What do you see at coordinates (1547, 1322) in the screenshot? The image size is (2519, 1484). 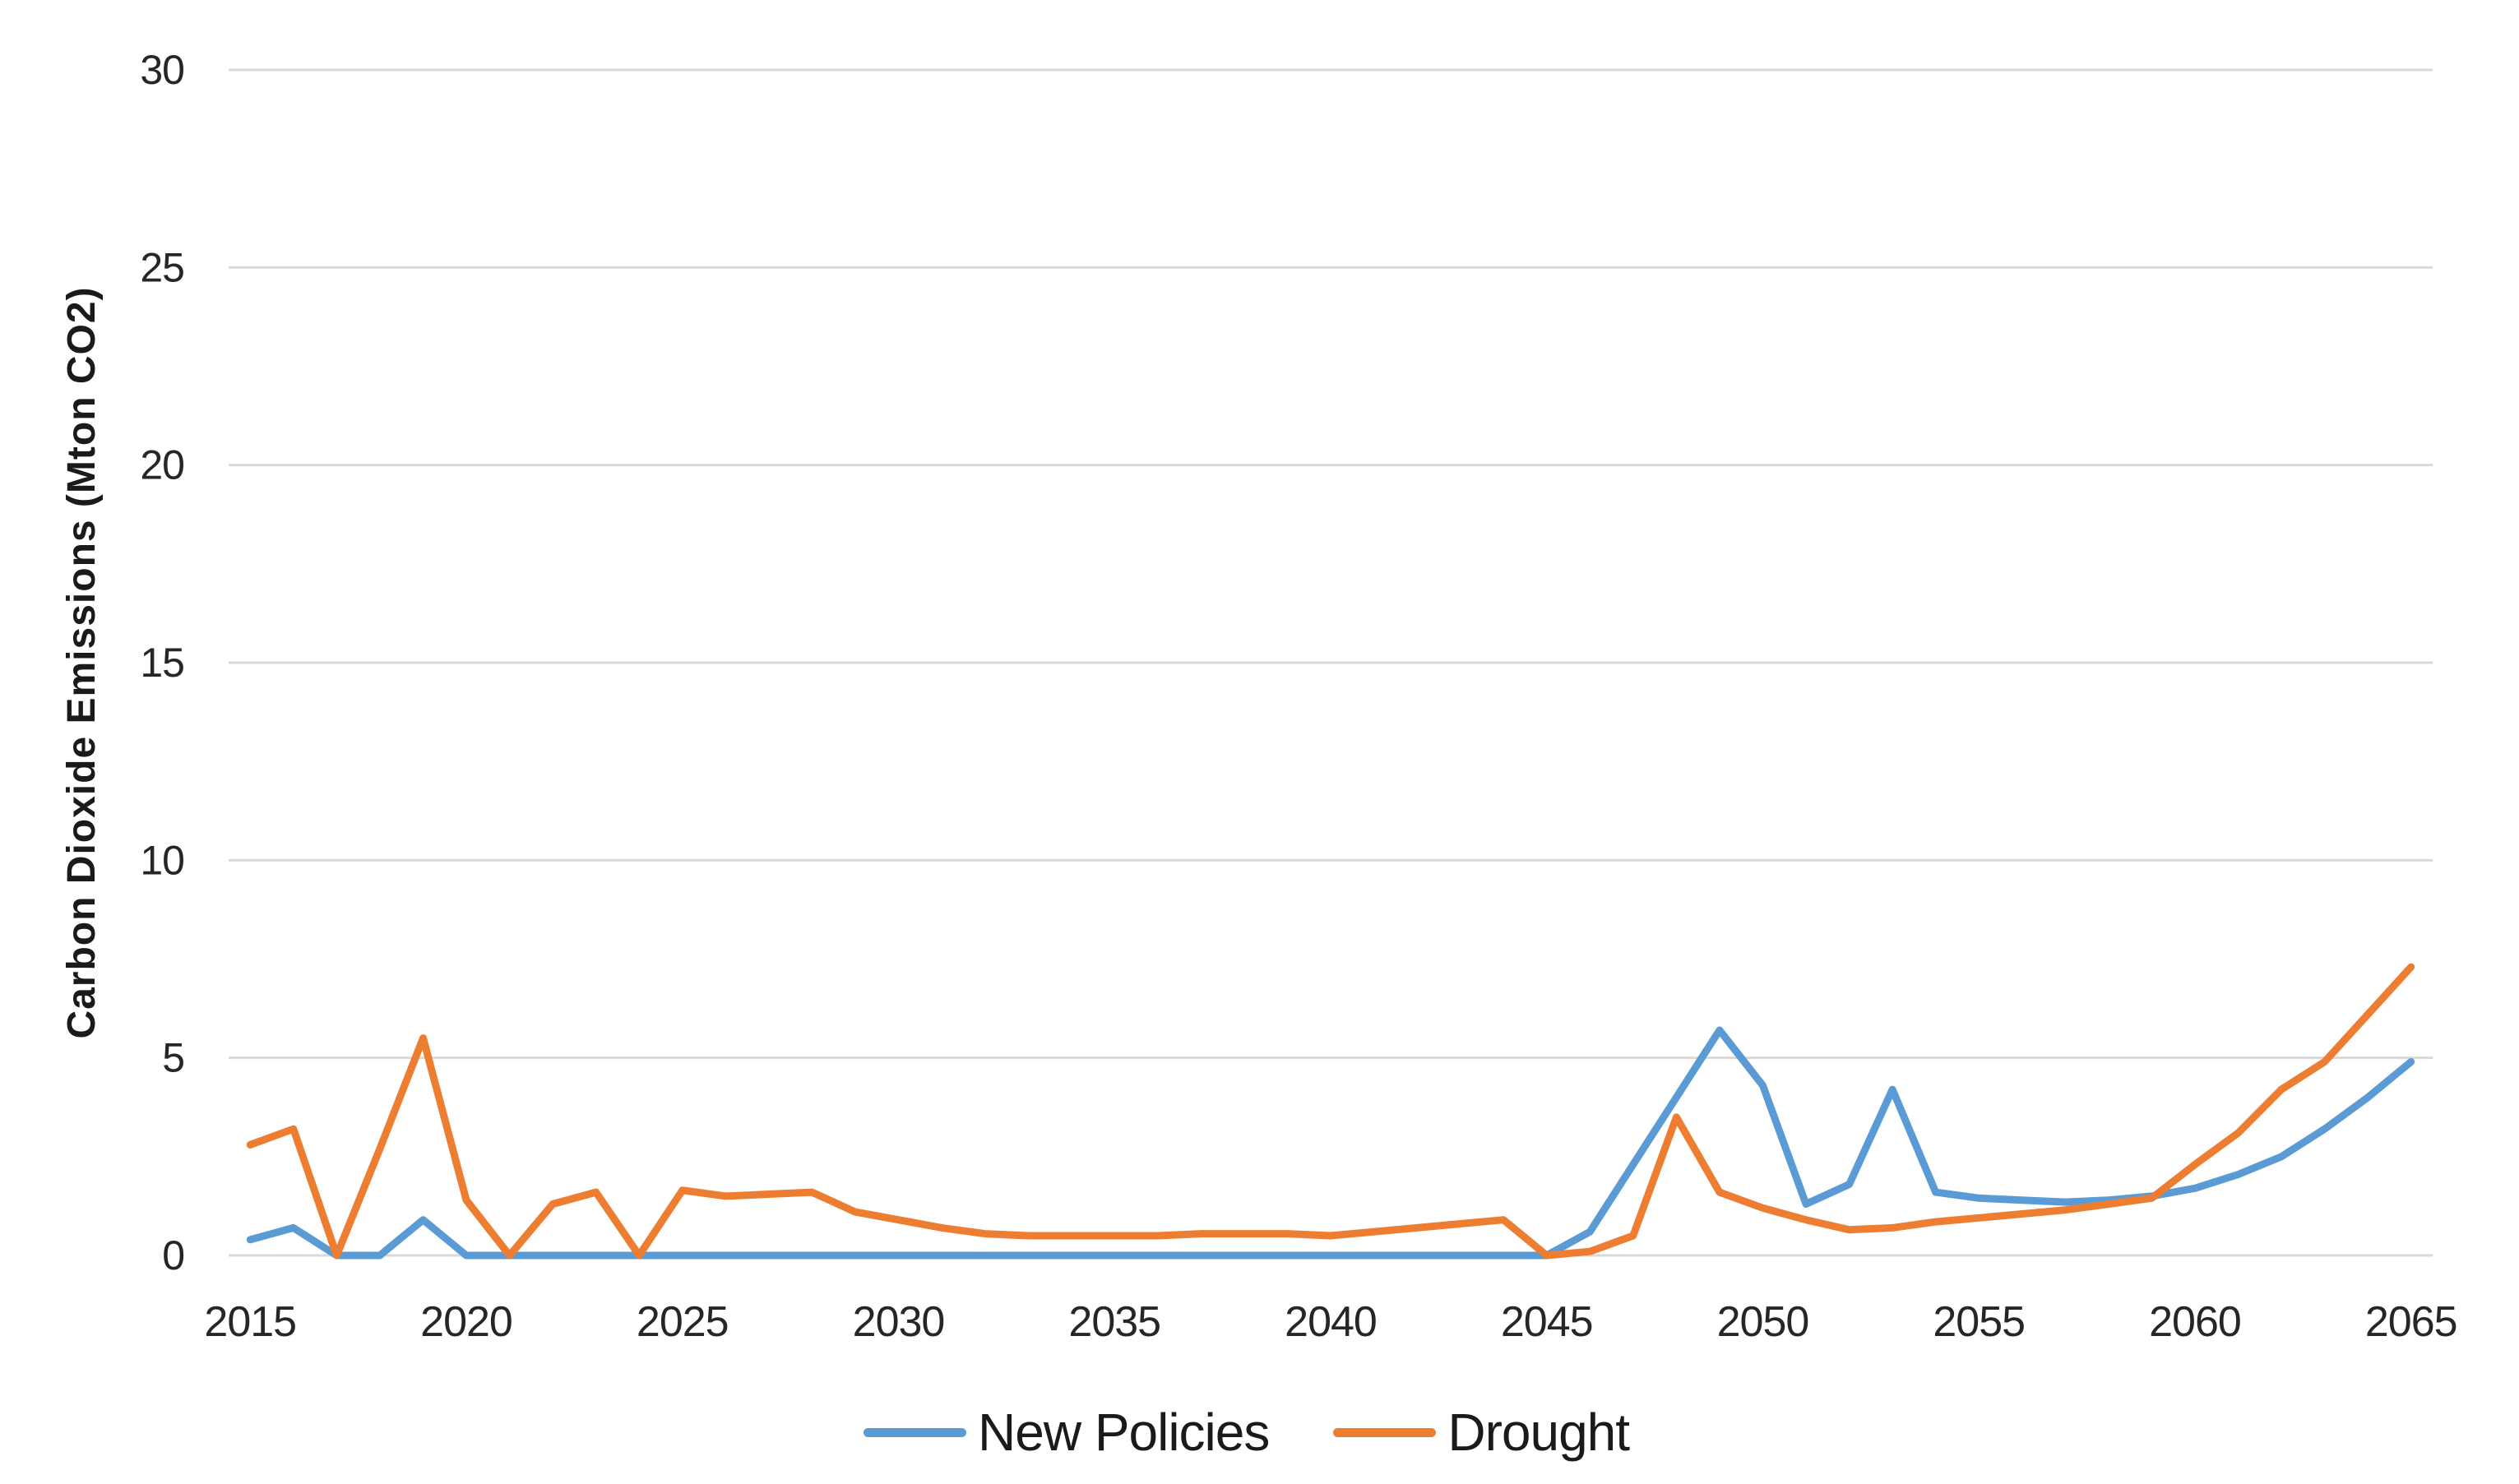 I see `x-tick-label-2045: 2045` at bounding box center [1547, 1322].